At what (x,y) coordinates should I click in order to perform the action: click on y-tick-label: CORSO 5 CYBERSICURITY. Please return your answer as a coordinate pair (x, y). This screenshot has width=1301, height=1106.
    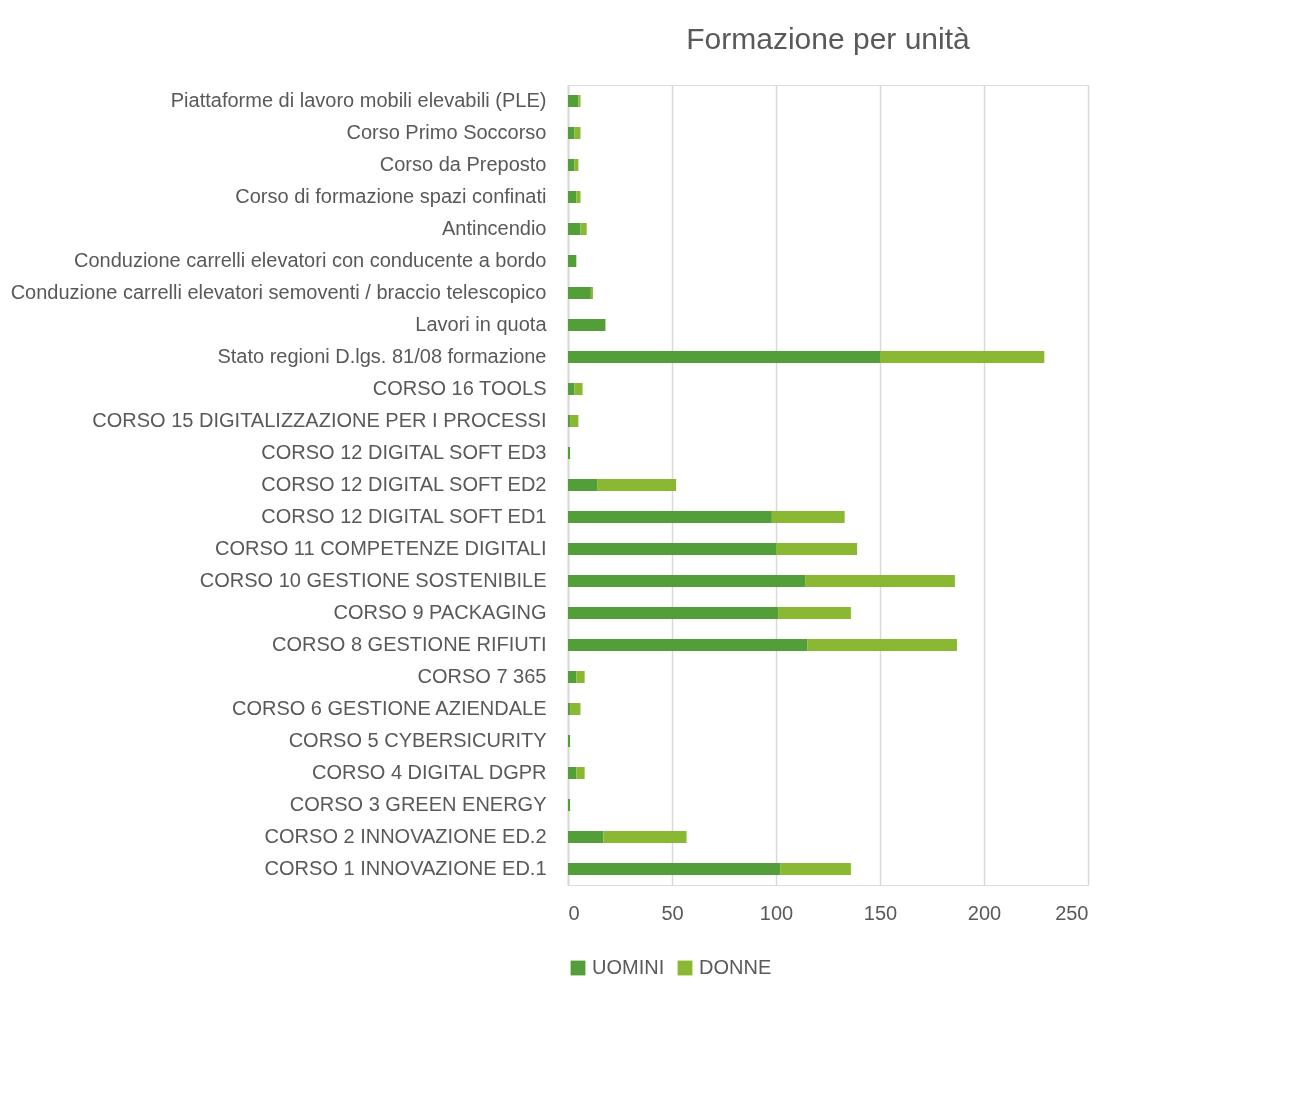
    Looking at the image, I should click on (417, 740).